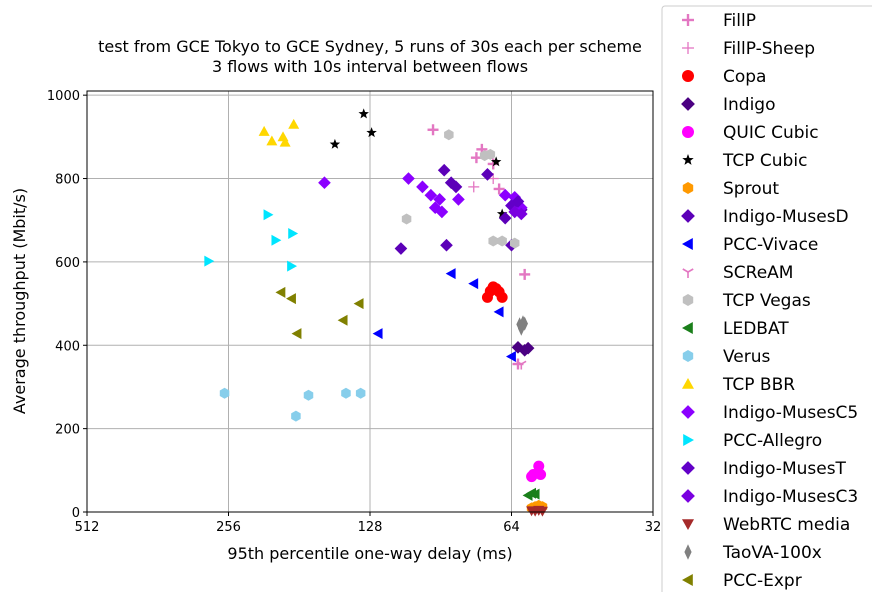 The height and width of the screenshot is (592, 872). I want to click on y-tick-label: 200, so click(67, 430).